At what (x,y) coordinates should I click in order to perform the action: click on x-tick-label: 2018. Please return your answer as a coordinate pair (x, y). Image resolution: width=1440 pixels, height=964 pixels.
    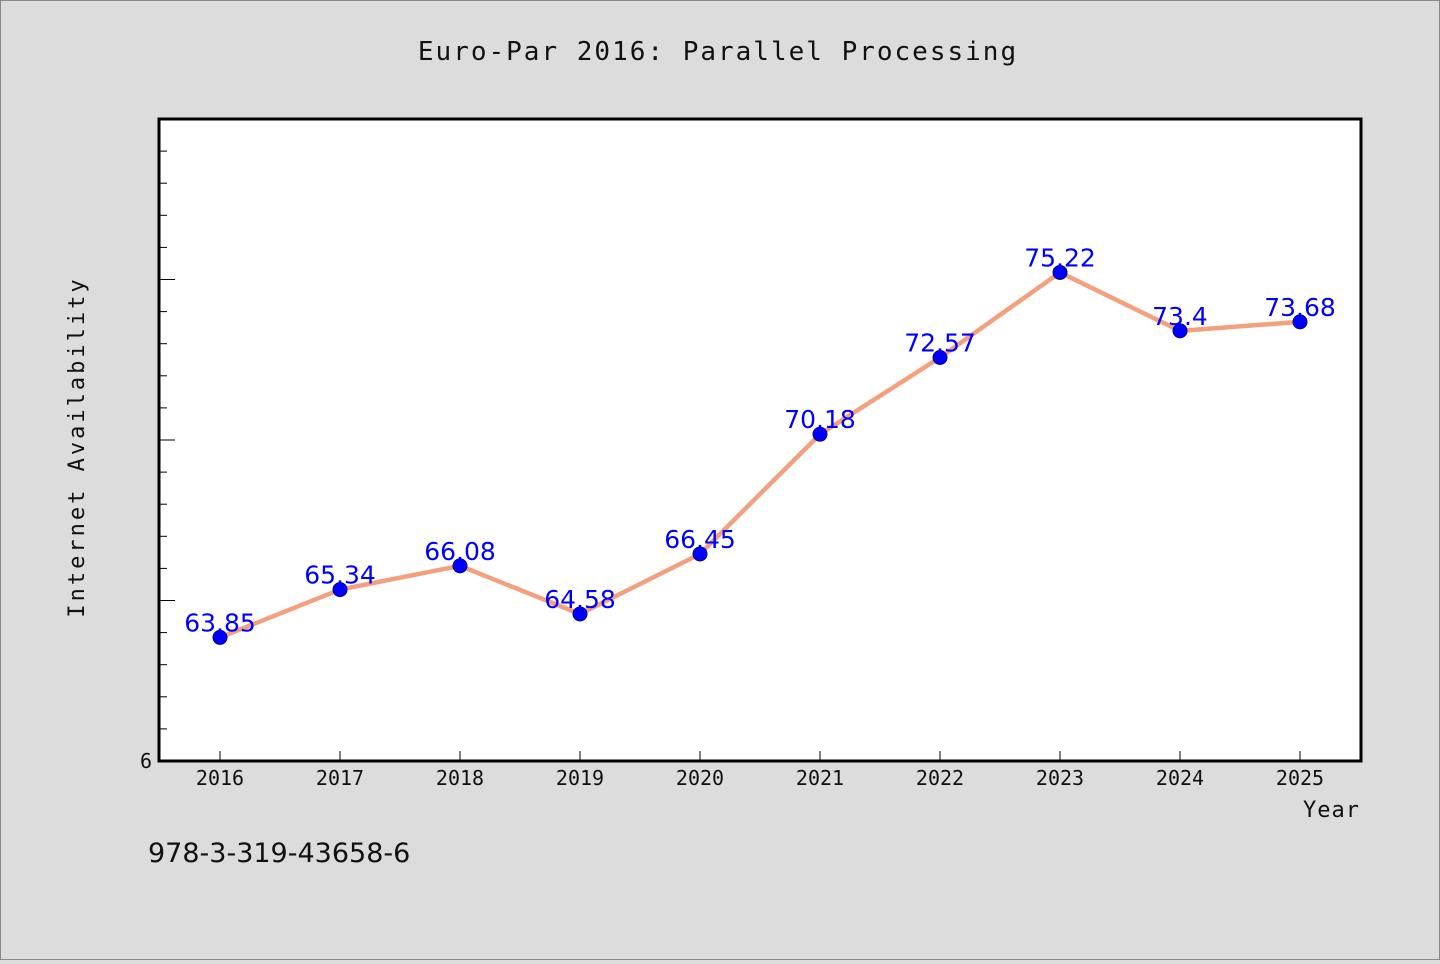
    Looking at the image, I should click on (460, 778).